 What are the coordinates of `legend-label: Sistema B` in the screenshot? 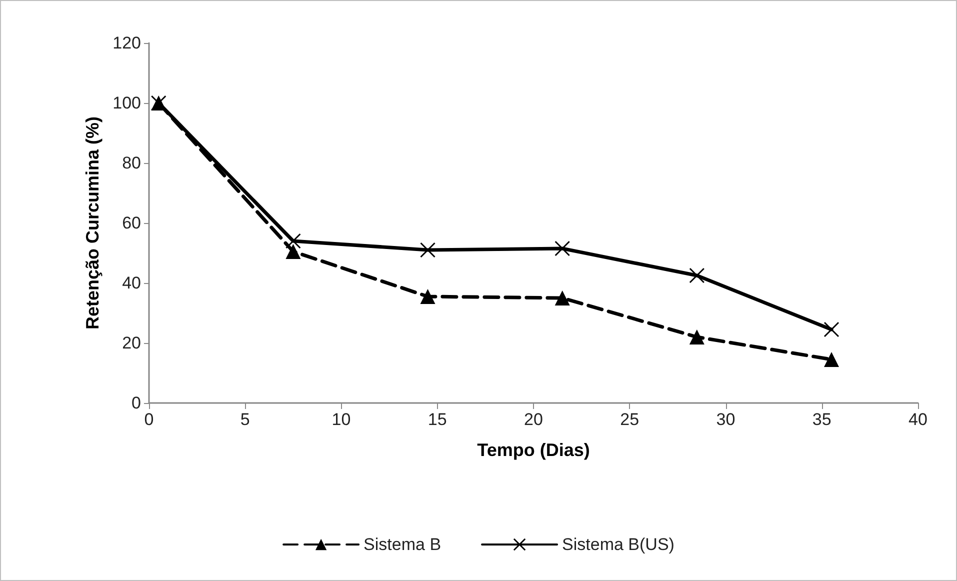 It's located at (403, 544).